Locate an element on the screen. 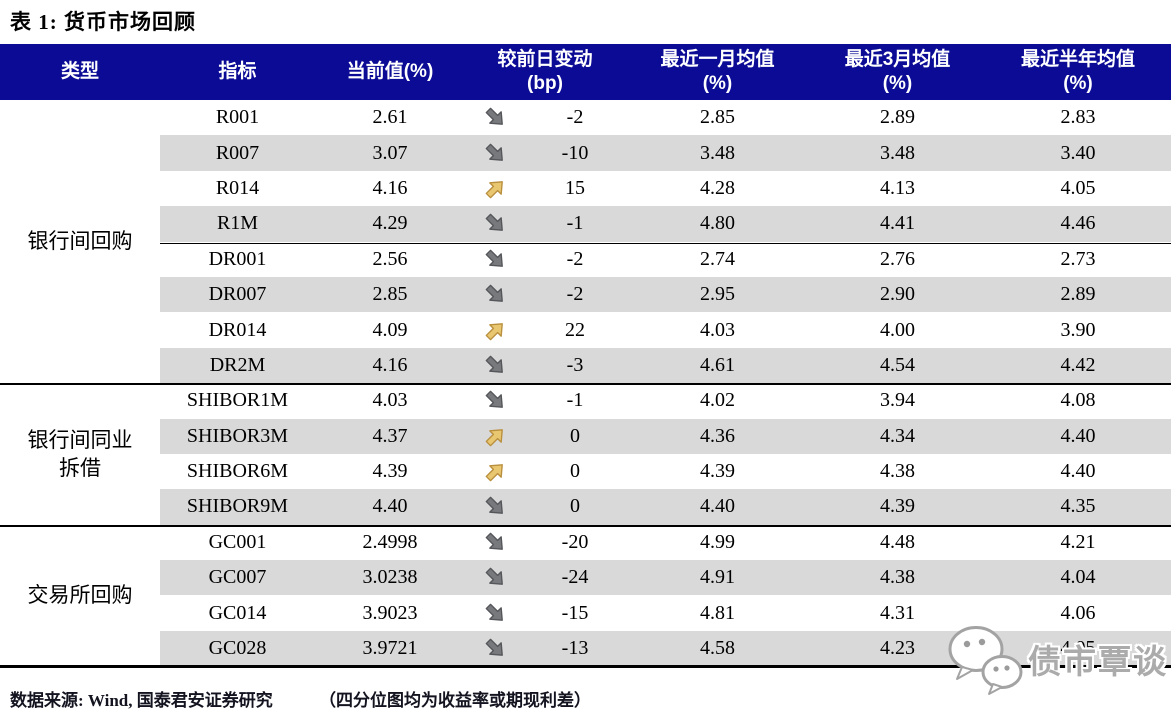  avg-3m-cell: 4.41 is located at coordinates (897, 223).